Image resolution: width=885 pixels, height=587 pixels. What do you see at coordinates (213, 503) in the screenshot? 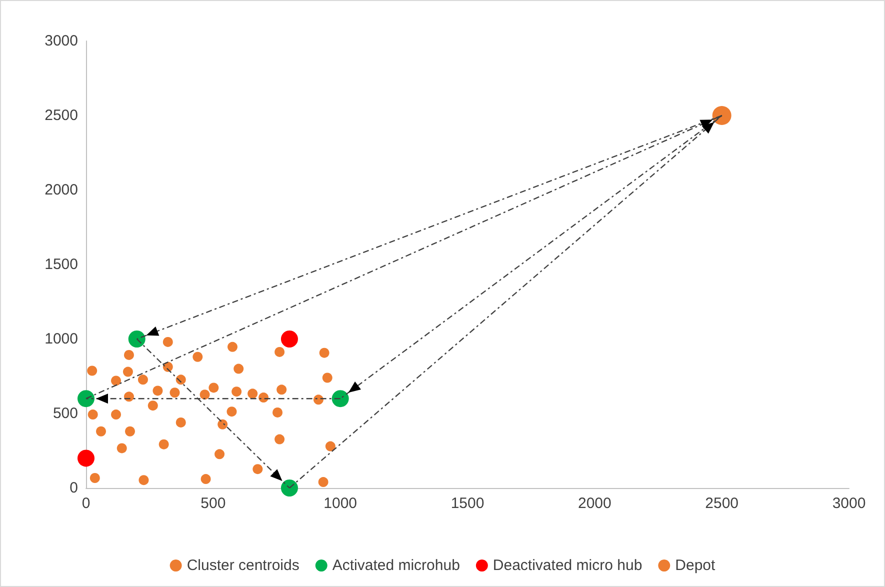
I see `x-tick-label: 500` at bounding box center [213, 503].